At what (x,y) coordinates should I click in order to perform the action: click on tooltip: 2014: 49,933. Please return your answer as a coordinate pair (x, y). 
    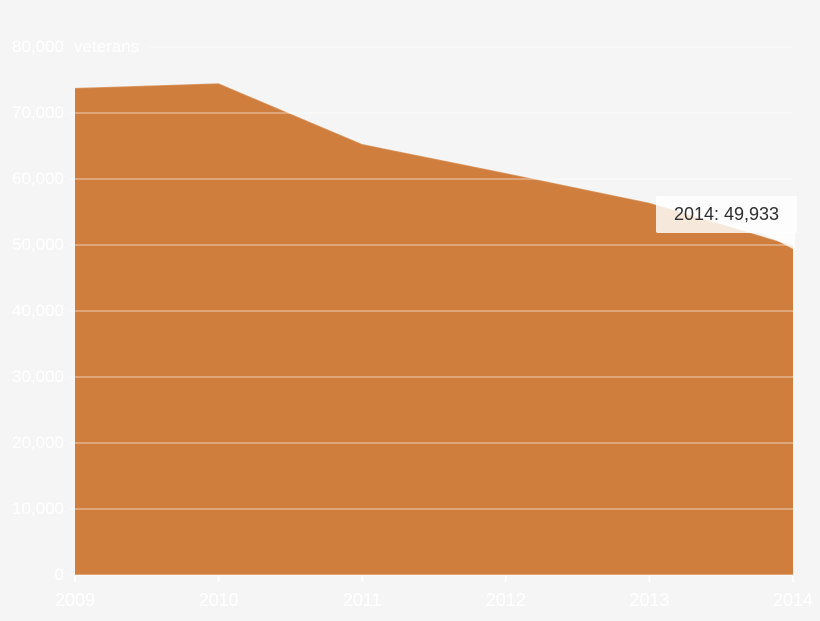
    Looking at the image, I should click on (726, 214).